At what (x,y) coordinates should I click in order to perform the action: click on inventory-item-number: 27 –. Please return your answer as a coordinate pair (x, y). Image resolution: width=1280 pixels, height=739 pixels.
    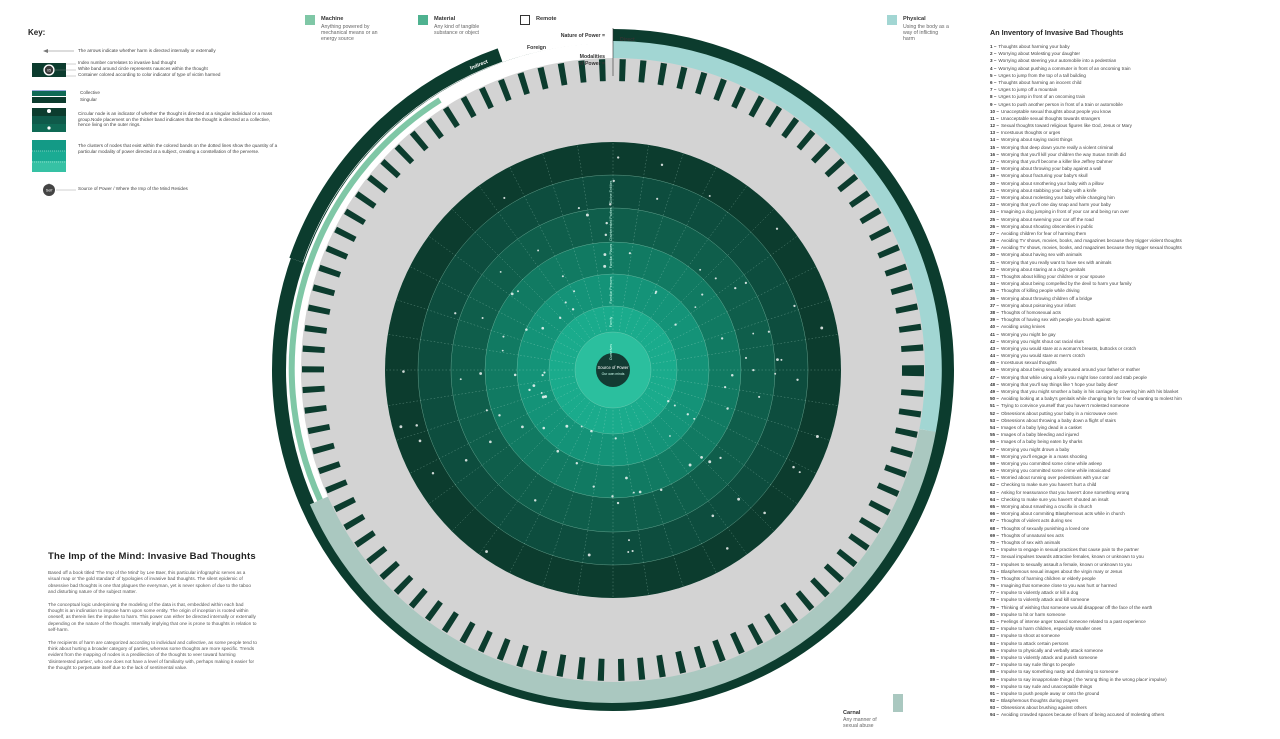
    Looking at the image, I should click on (994, 233).